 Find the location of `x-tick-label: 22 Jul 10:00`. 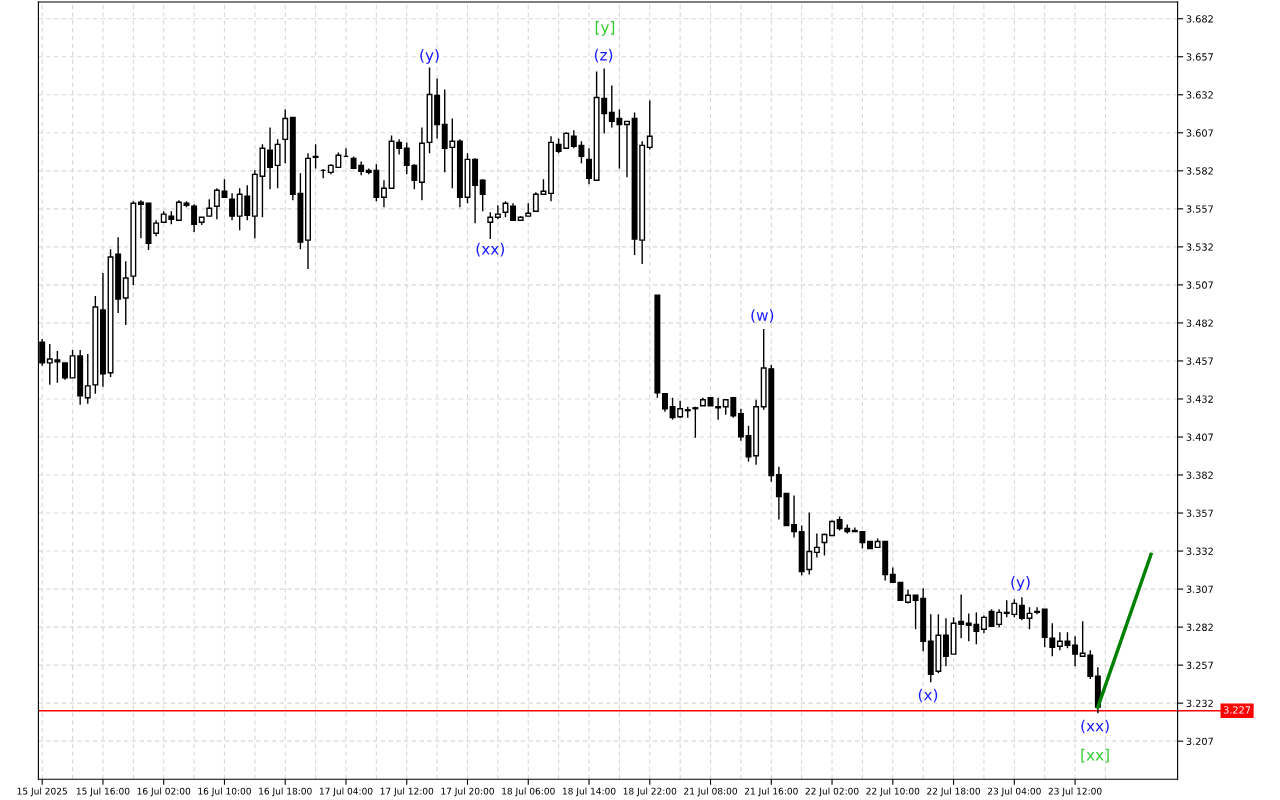

x-tick-label: 22 Jul 10:00 is located at coordinates (893, 792).